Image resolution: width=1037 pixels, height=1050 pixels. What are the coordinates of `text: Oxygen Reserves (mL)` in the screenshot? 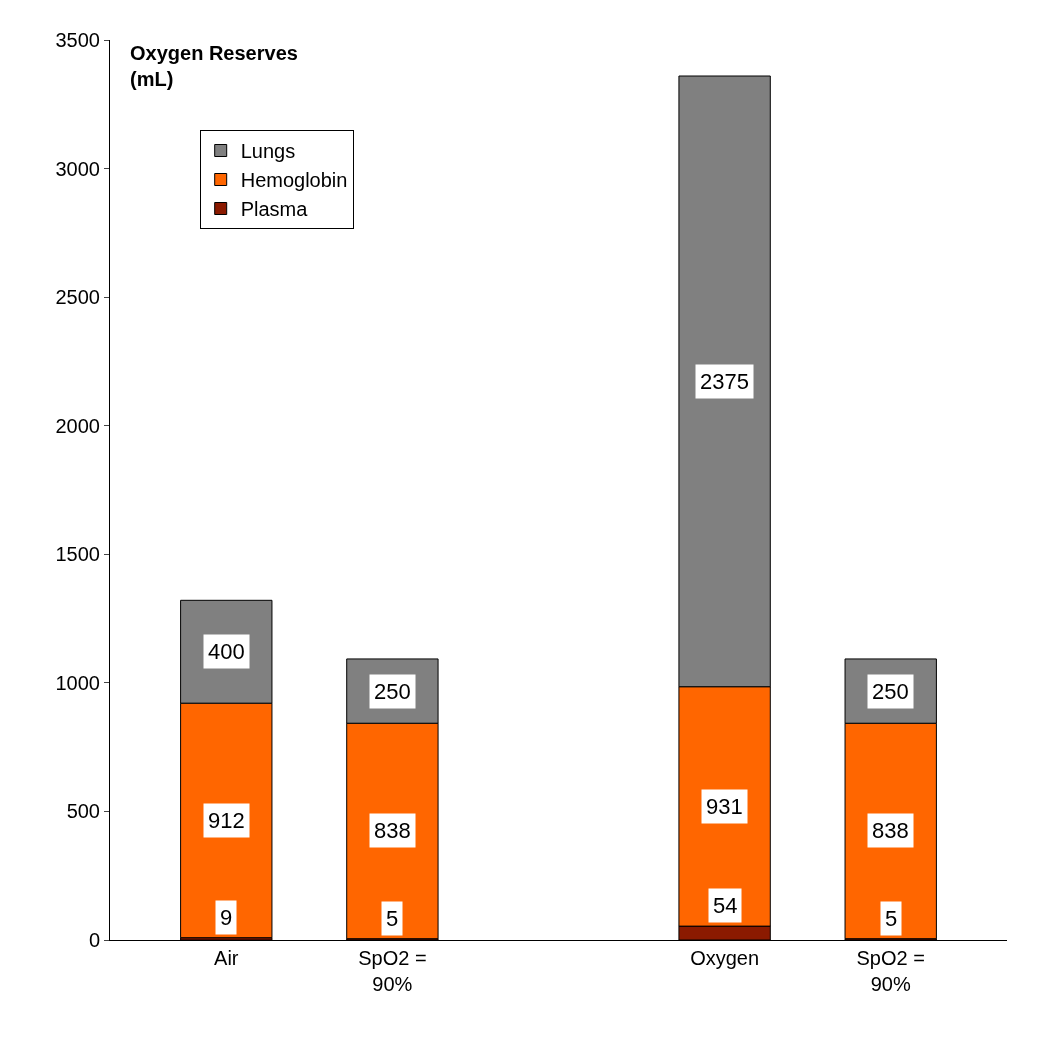 It's located at (214, 66).